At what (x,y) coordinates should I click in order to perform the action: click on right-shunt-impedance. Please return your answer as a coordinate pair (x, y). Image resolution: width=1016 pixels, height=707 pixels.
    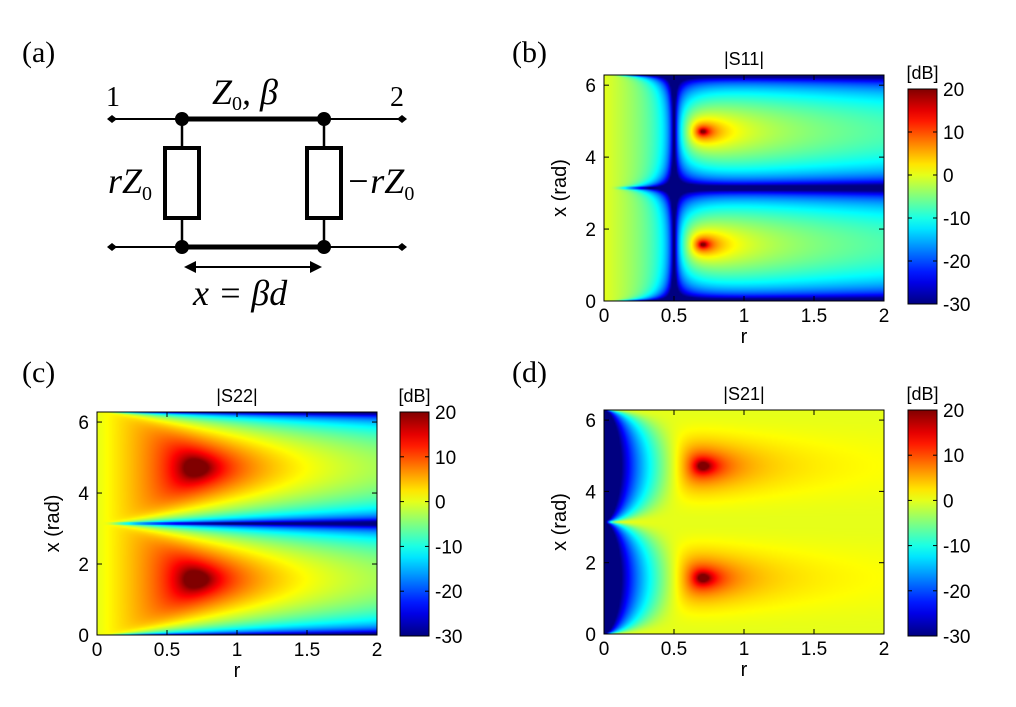
    Looking at the image, I should click on (324, 183).